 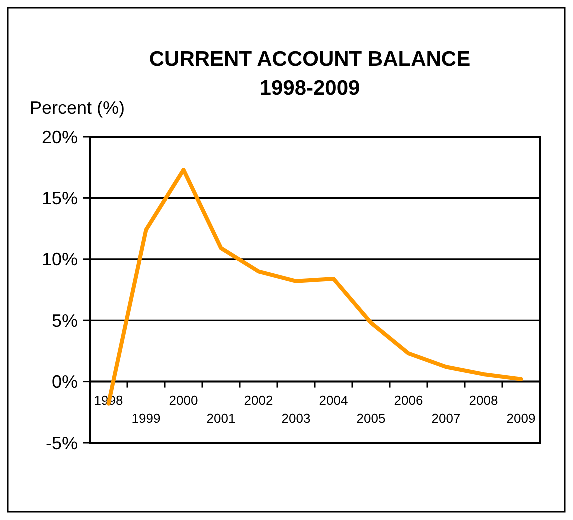 What do you see at coordinates (310, 88) in the screenshot?
I see `chart-subtitle: 1998-2009` at bounding box center [310, 88].